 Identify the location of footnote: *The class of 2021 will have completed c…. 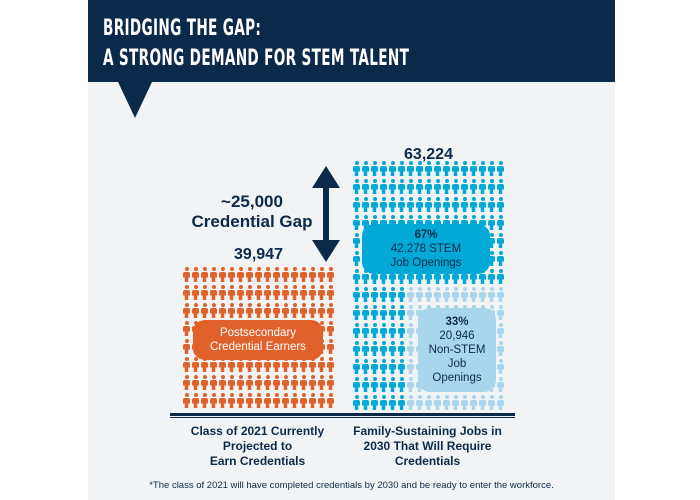
(351, 485).